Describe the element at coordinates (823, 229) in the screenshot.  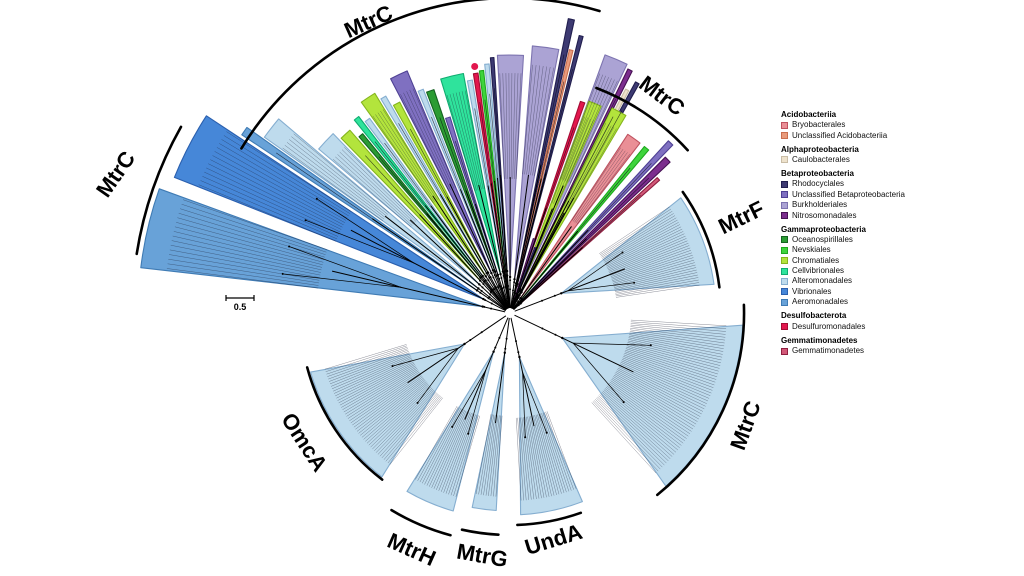
I see `legend-group-title: Gammaproteobacteria` at that location.